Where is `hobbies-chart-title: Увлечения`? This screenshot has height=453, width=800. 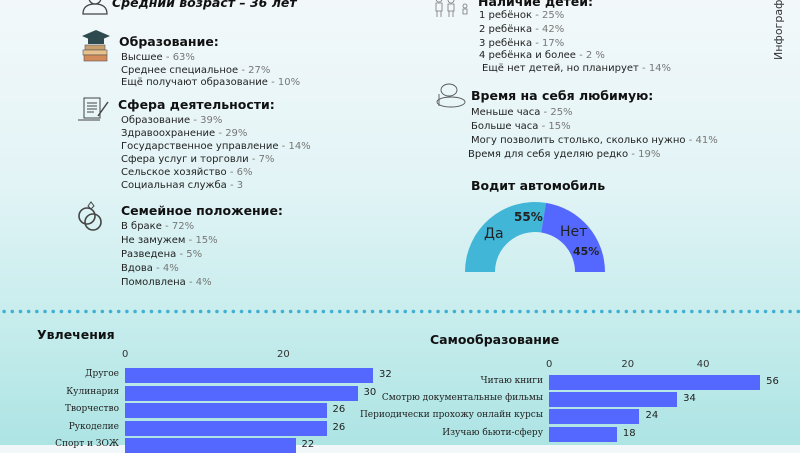 hobbies-chart-title: Увлечения is located at coordinates (76, 334).